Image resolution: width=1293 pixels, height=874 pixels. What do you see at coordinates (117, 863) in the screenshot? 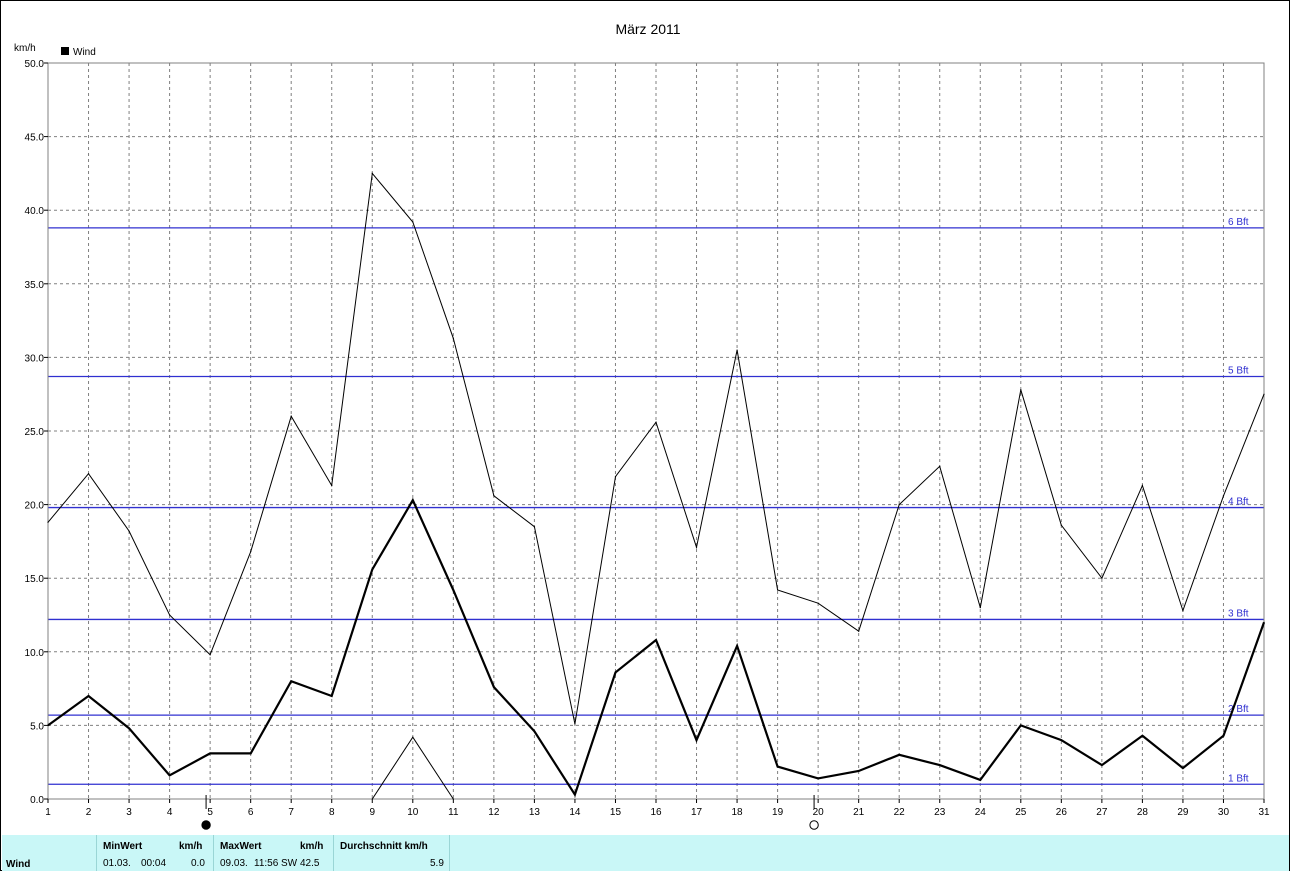
I see `min-date: 01.03.` at bounding box center [117, 863].